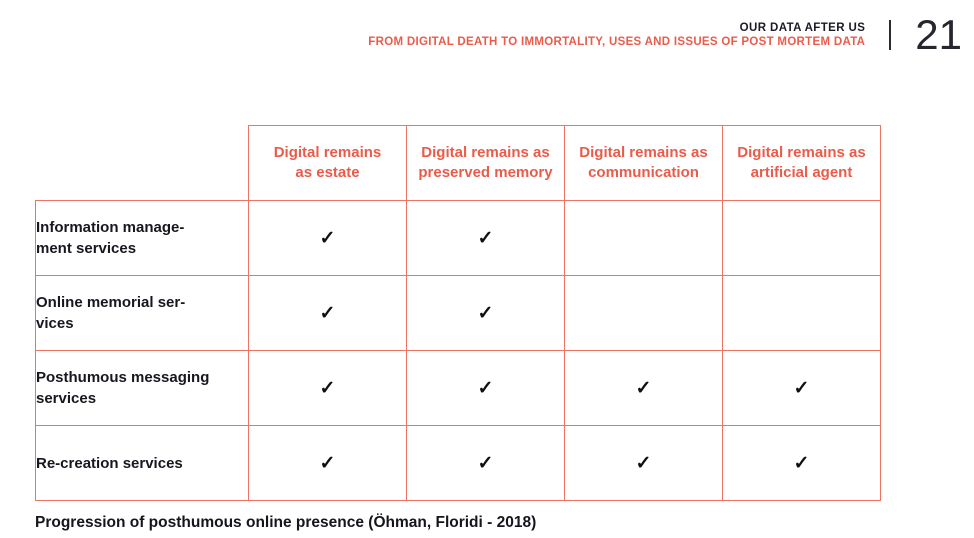  I want to click on row-label-posthumous-messaging: Posthumous messaging services, so click(142, 388).